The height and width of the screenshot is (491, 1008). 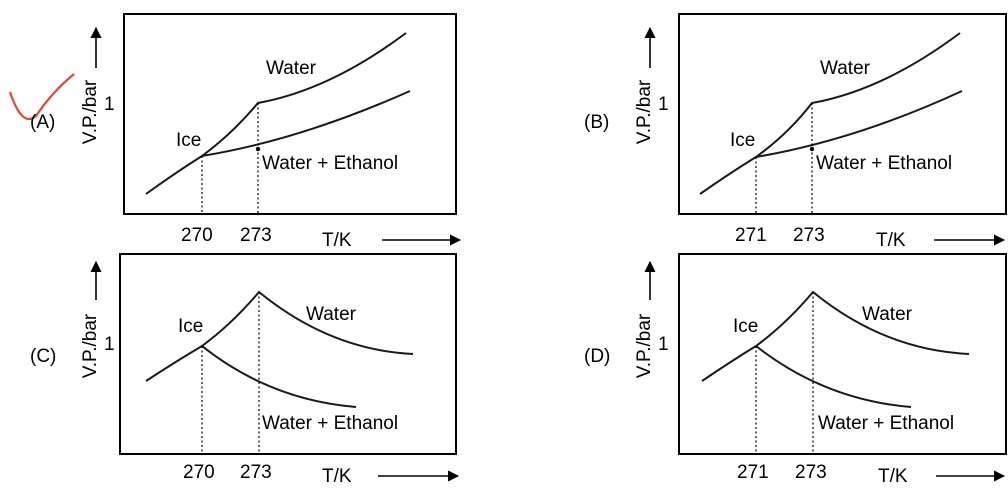 What do you see at coordinates (291, 68) in the screenshot?
I see `option-a-water-label: Water` at bounding box center [291, 68].